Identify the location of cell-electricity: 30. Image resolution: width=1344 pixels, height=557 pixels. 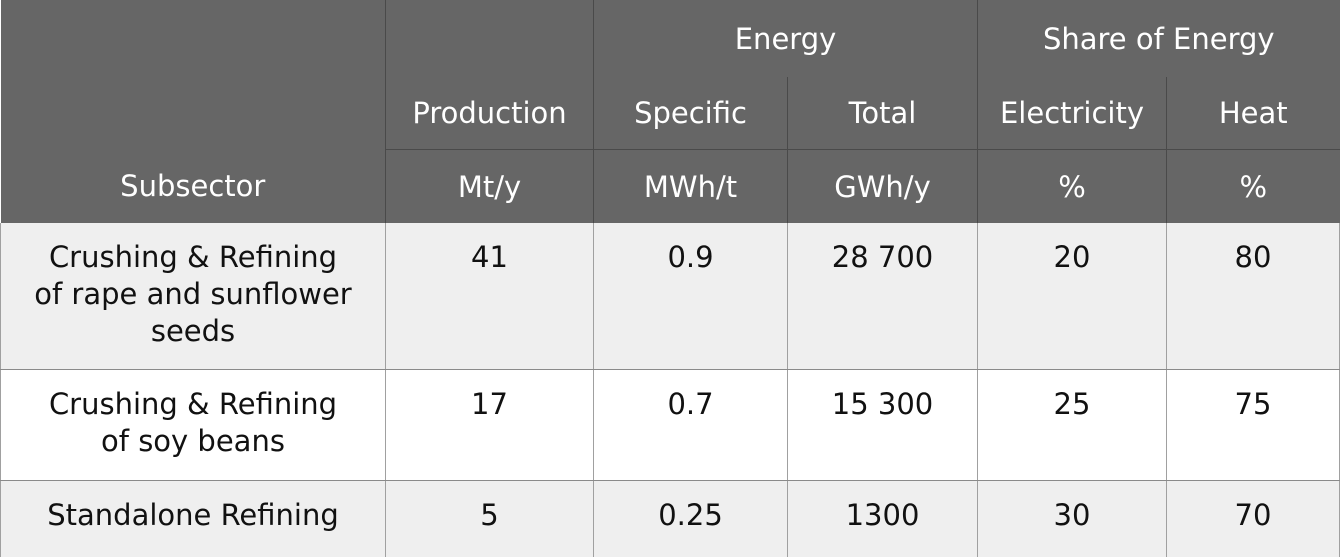
(1072, 518).